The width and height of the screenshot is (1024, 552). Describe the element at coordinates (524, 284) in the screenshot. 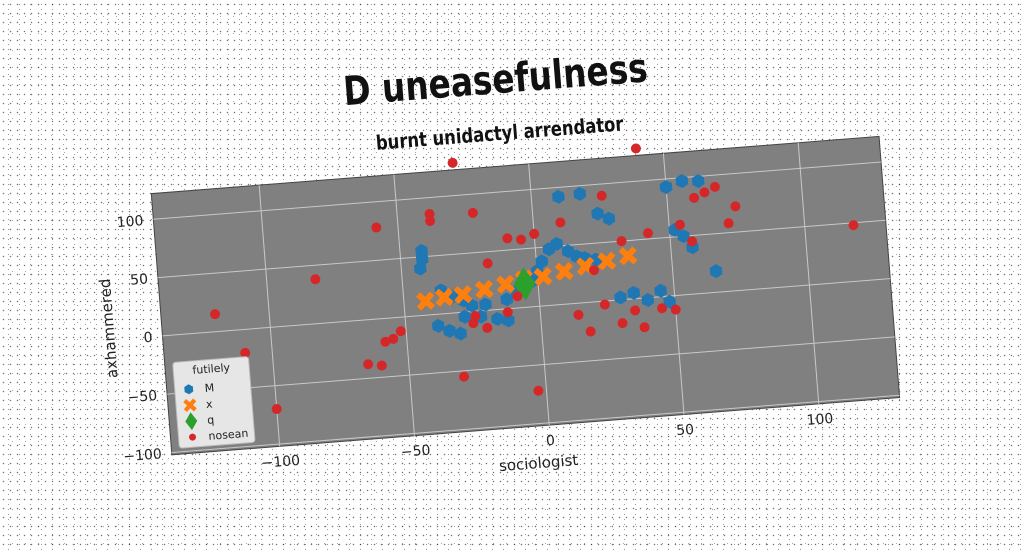

I see `point-q` at that location.